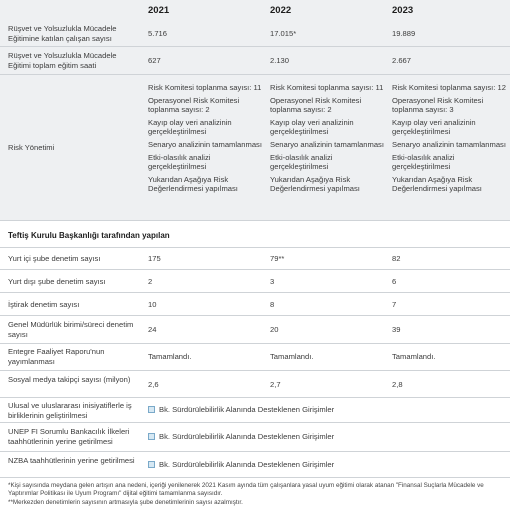 The width and height of the screenshot is (510, 515). What do you see at coordinates (449, 61) in the screenshot?
I see `value-2023: 2.667` at bounding box center [449, 61].